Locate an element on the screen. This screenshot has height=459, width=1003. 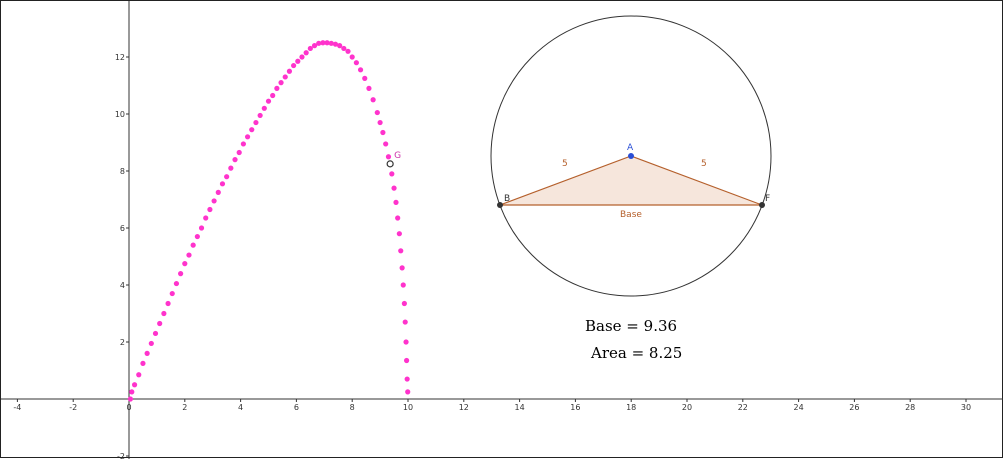
label-f: F is located at coordinates (767, 199).